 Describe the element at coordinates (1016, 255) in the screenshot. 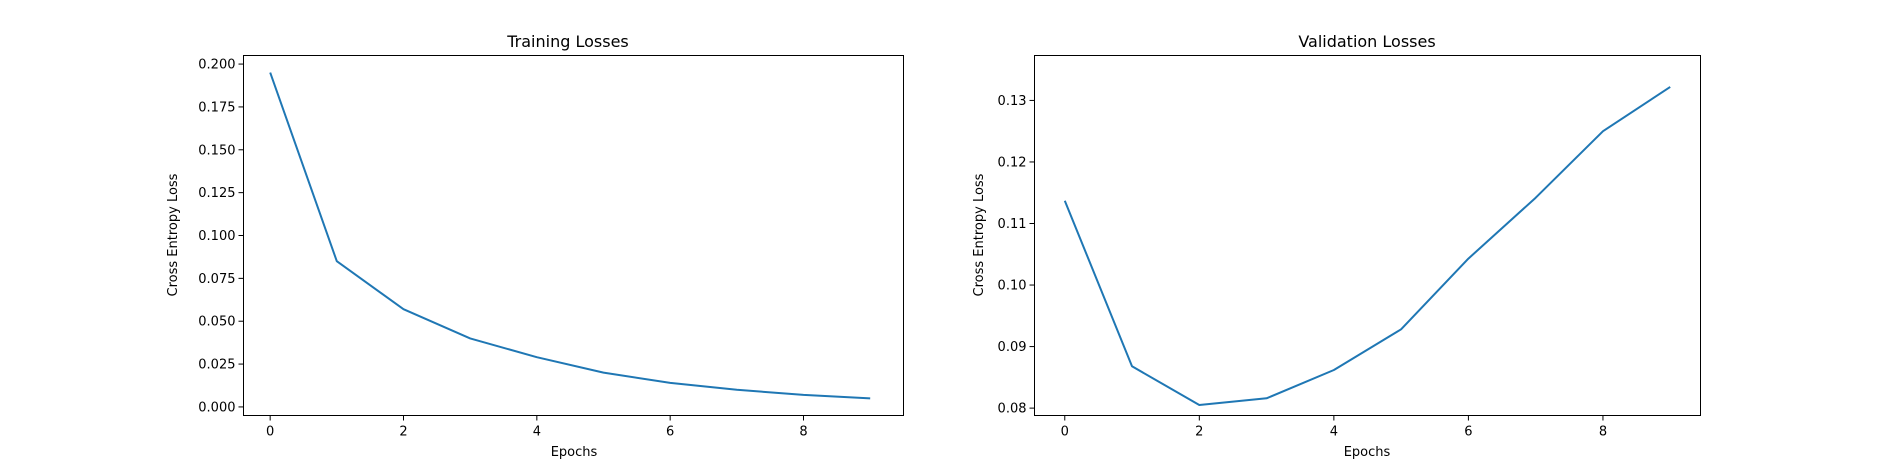

I see `y-axis: 0.08 0.09 0.10 0.11 0.12 0.13` at that location.